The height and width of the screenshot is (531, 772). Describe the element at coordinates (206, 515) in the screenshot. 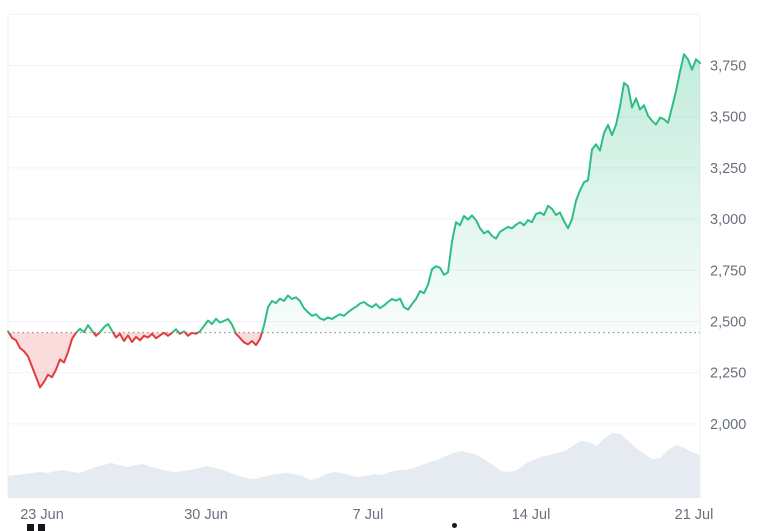

I see `x-axis-label: 30 Jun` at that location.